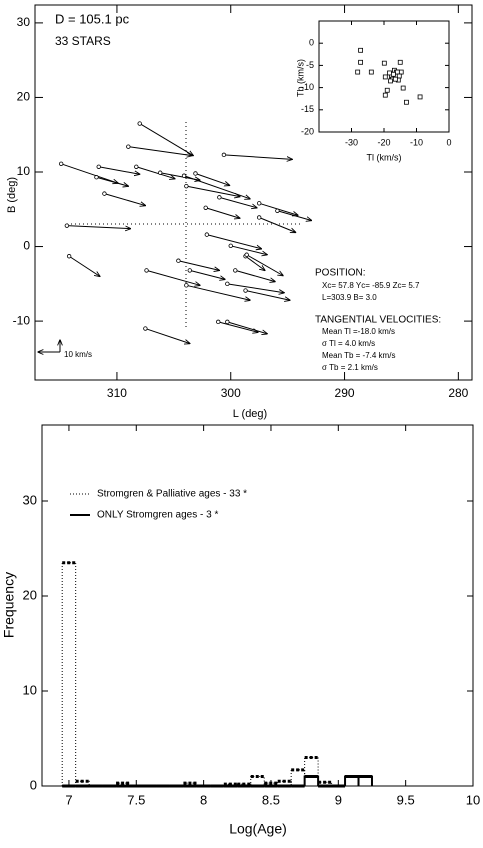 The height and width of the screenshot is (848, 483). What do you see at coordinates (448, 142) in the screenshot?
I see `x-tick-label: 0` at bounding box center [448, 142].